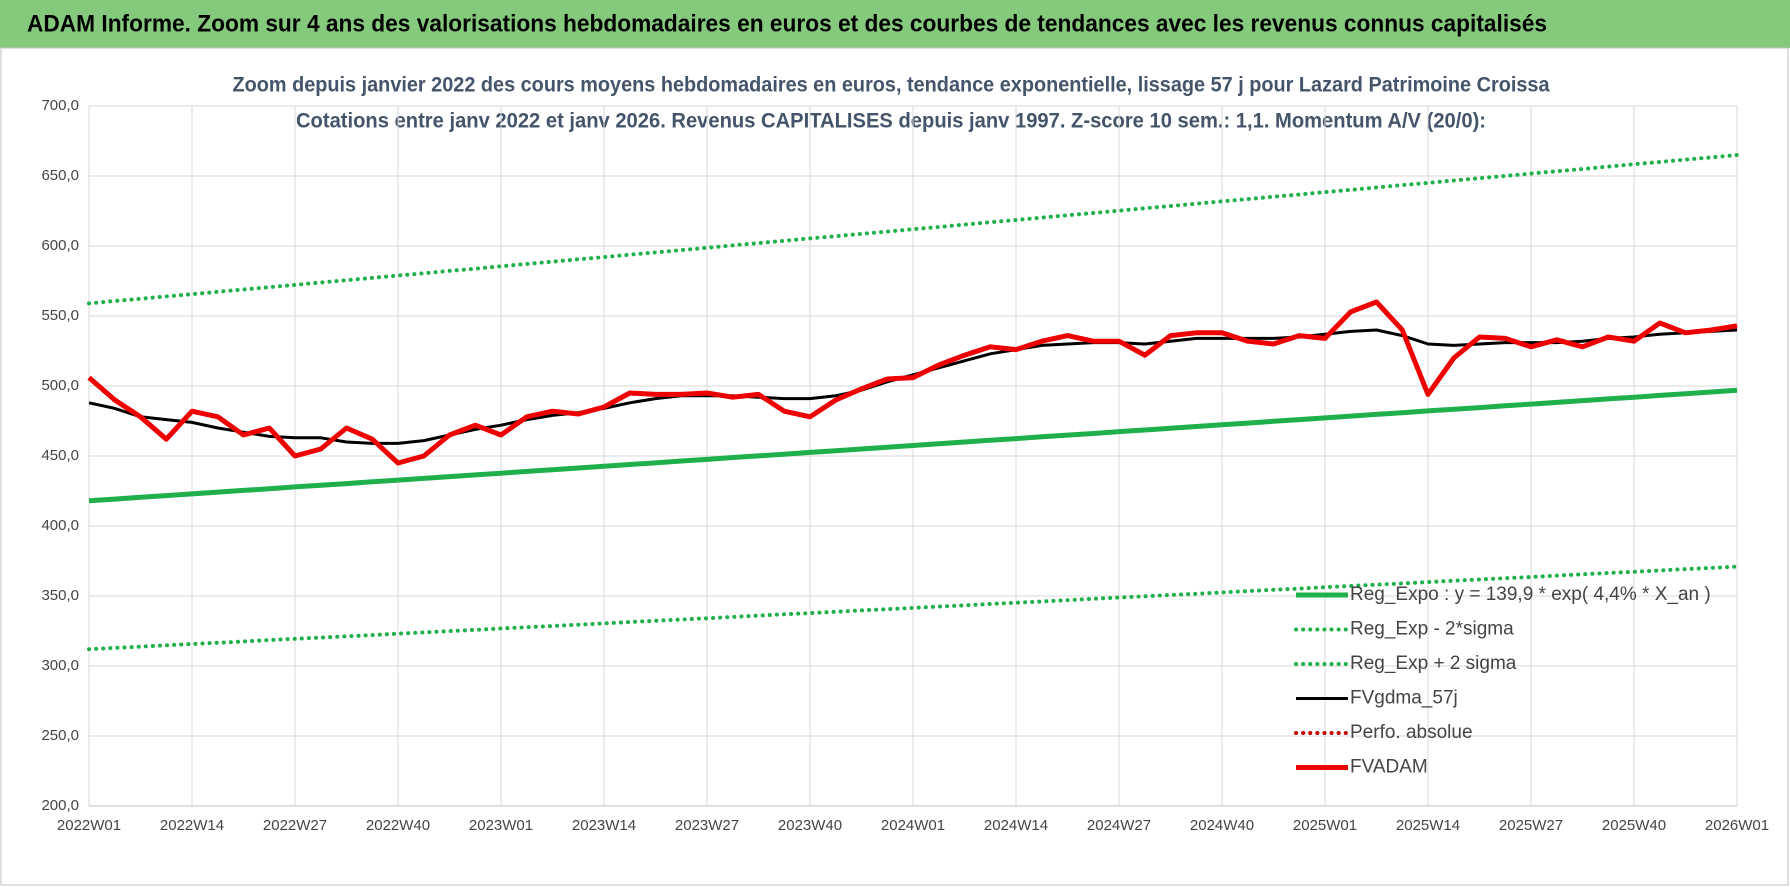  What do you see at coordinates (398, 825) in the screenshot?
I see `x-tick-label: 2022W40` at bounding box center [398, 825].